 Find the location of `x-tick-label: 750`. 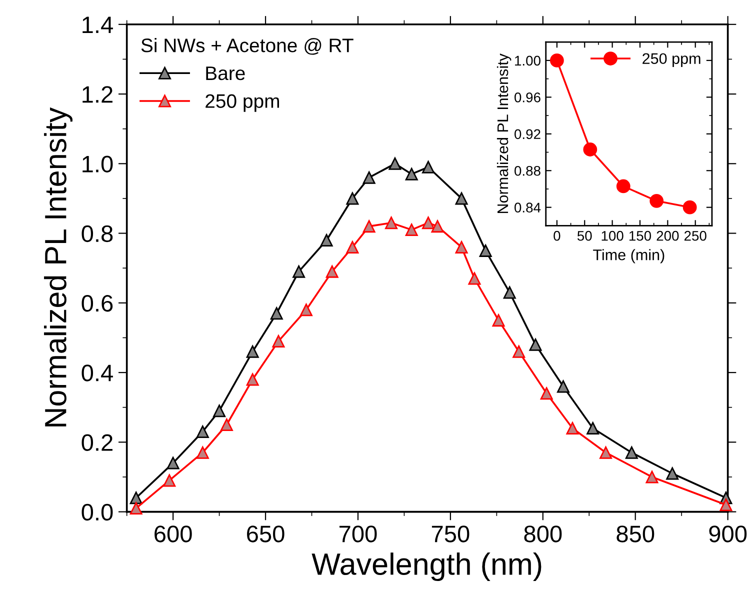

x-tick-label: 750 is located at coordinates (451, 534).